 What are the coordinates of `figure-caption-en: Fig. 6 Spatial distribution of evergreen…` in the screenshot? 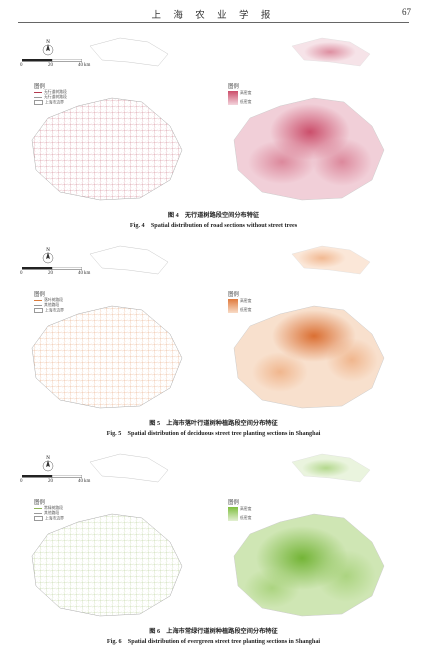 It's located at (213, 641).